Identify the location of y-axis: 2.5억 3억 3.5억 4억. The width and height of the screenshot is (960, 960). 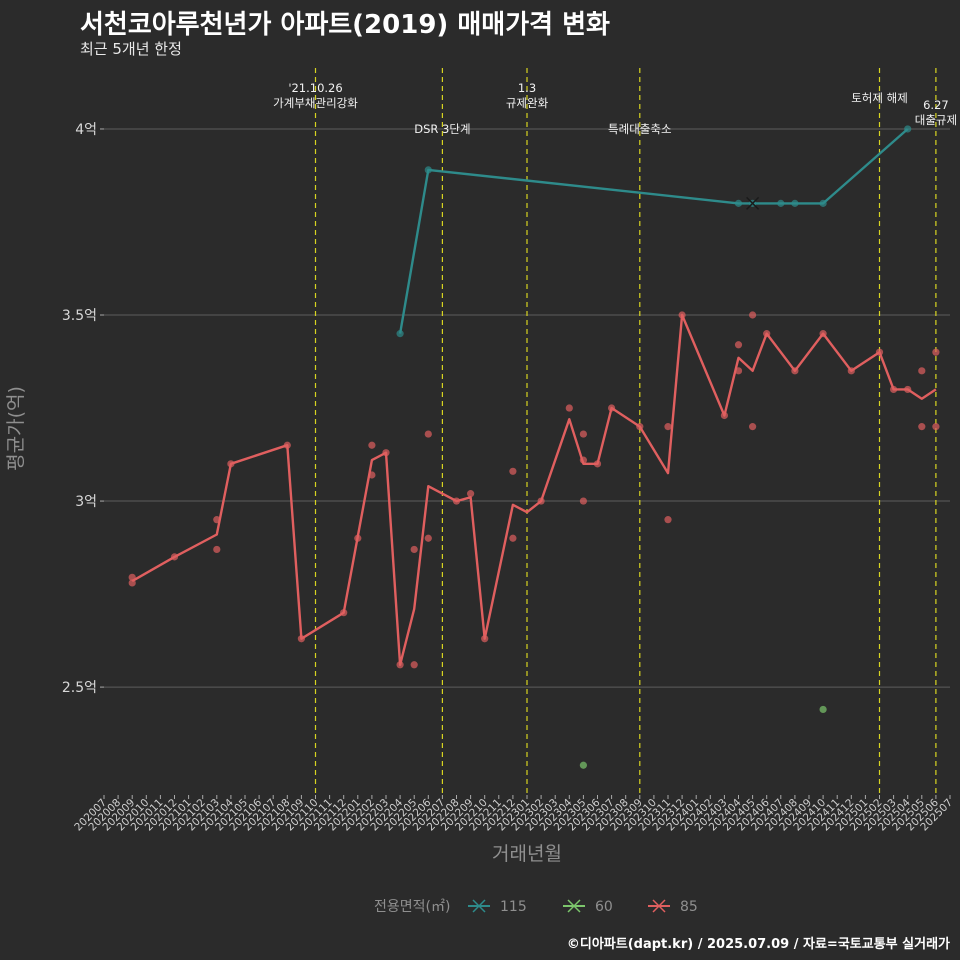
(83, 409).